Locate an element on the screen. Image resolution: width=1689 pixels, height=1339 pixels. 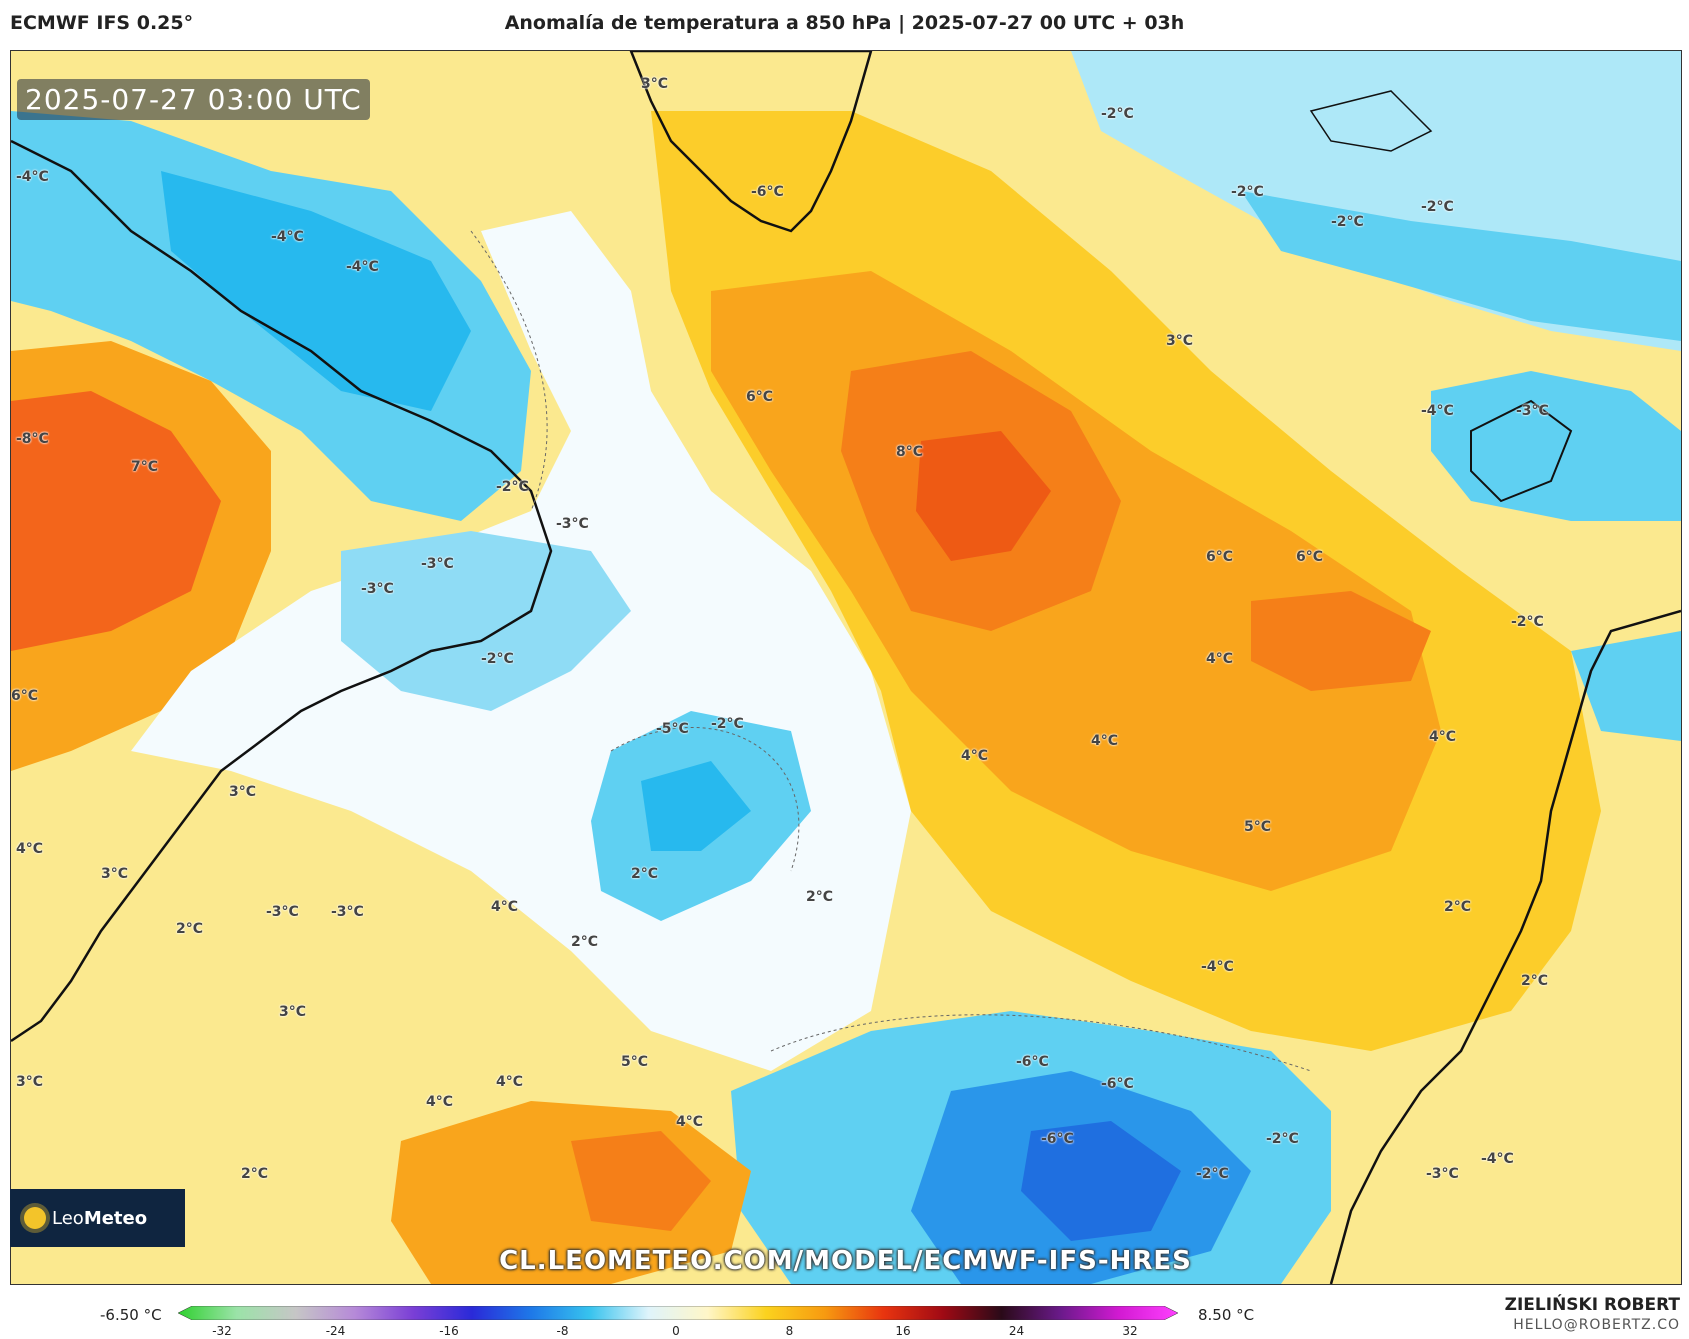
ireland-coast is located at coordinates (1521, 451).